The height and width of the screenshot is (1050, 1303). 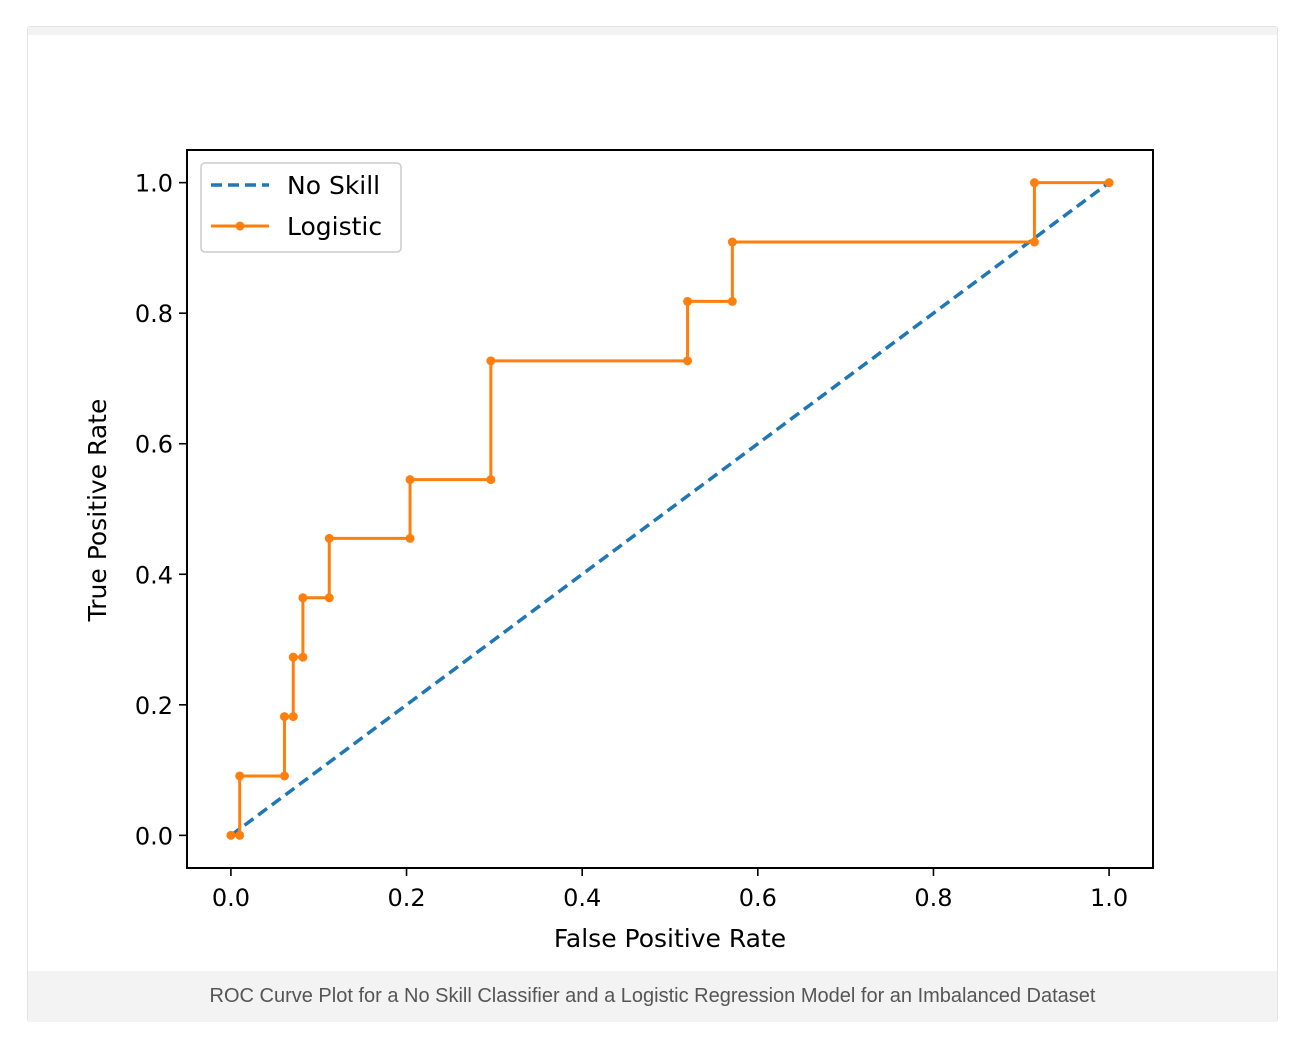 What do you see at coordinates (1109, 898) in the screenshot?
I see `x-tick-label: 1.0` at bounding box center [1109, 898].